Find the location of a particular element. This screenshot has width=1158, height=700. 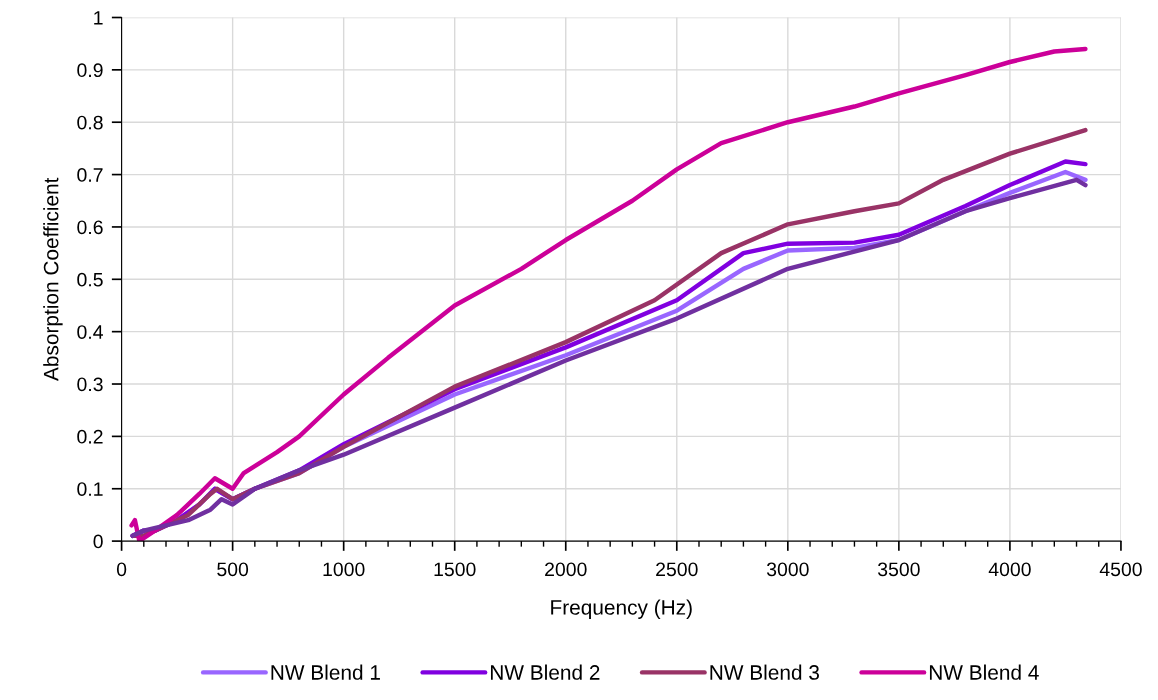

x-tick-label: 4000 is located at coordinates (1009, 569).